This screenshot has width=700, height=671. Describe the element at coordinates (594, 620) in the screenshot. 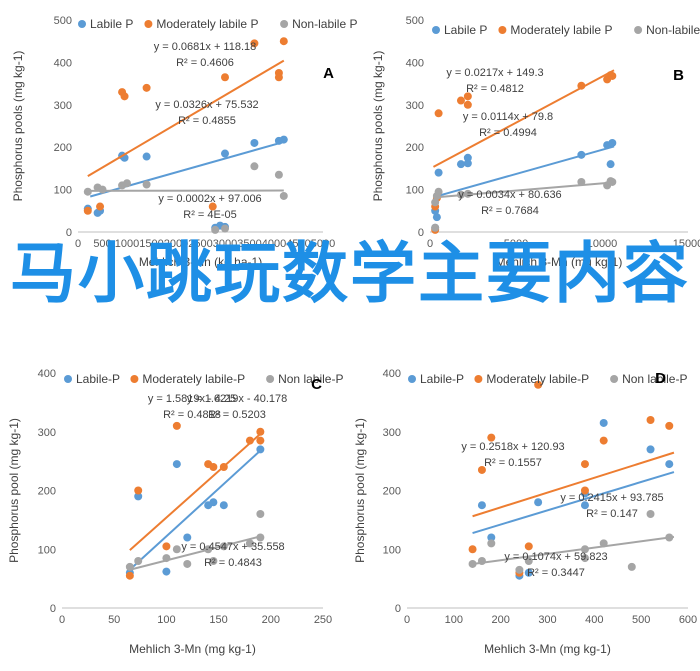

I see `x-tick-label: 400` at that location.